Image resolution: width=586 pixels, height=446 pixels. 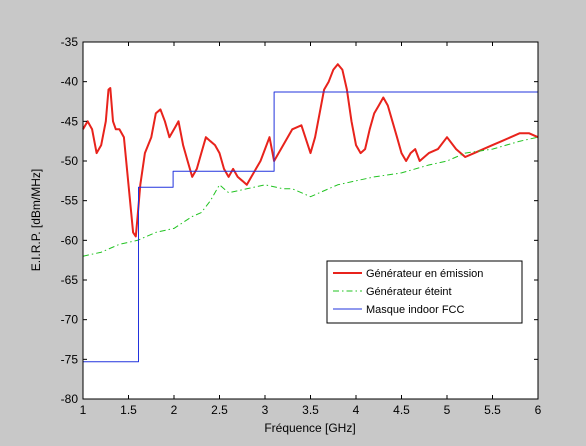 What do you see at coordinates (70, 359) in the screenshot?
I see `y-tick-label: -75` at bounding box center [70, 359].